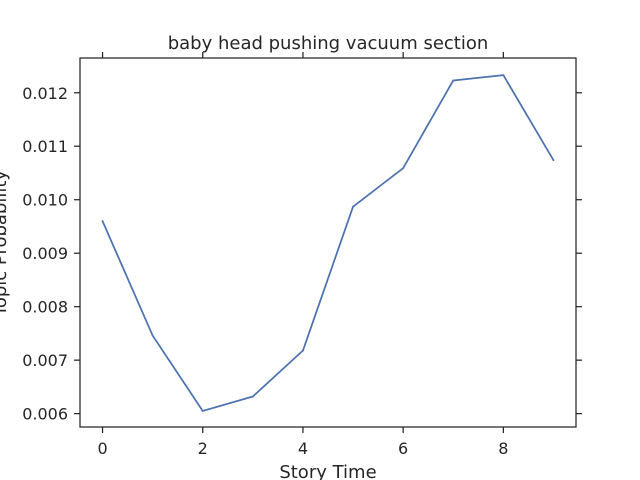  What do you see at coordinates (328, 43) in the screenshot?
I see `chart-title: baby head pushing vacuum section` at bounding box center [328, 43].